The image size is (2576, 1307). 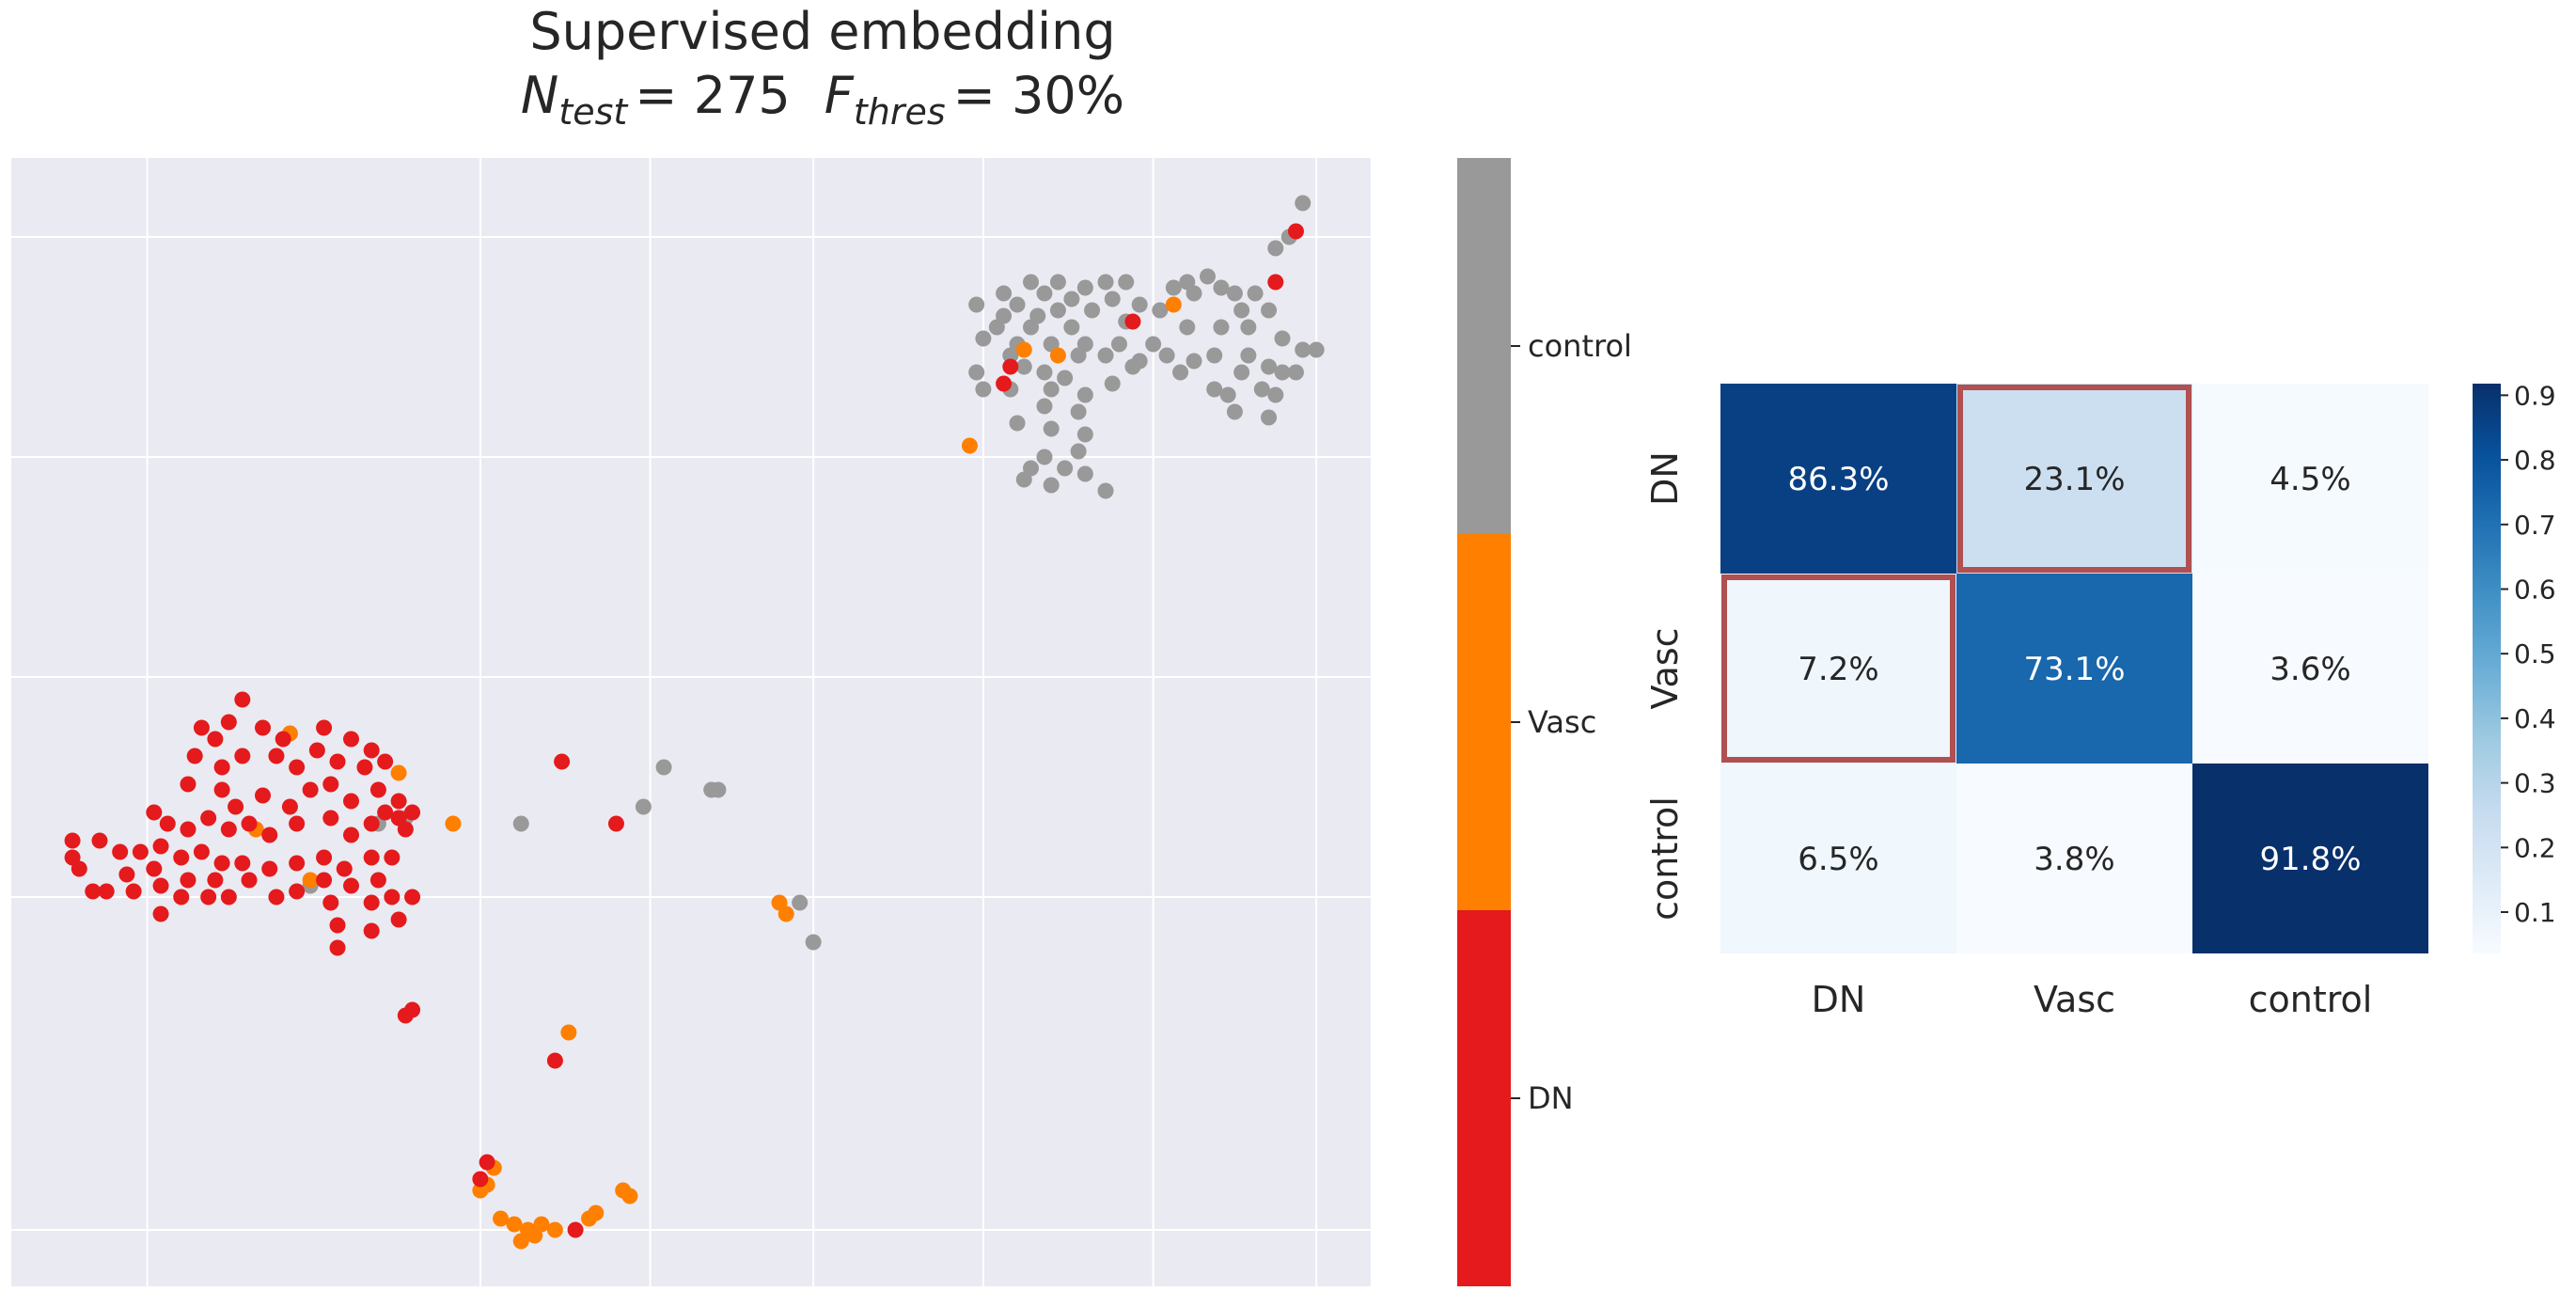 I want to click on heatmap-colorbar-tick-label: 0.9, so click(x=2535, y=395).